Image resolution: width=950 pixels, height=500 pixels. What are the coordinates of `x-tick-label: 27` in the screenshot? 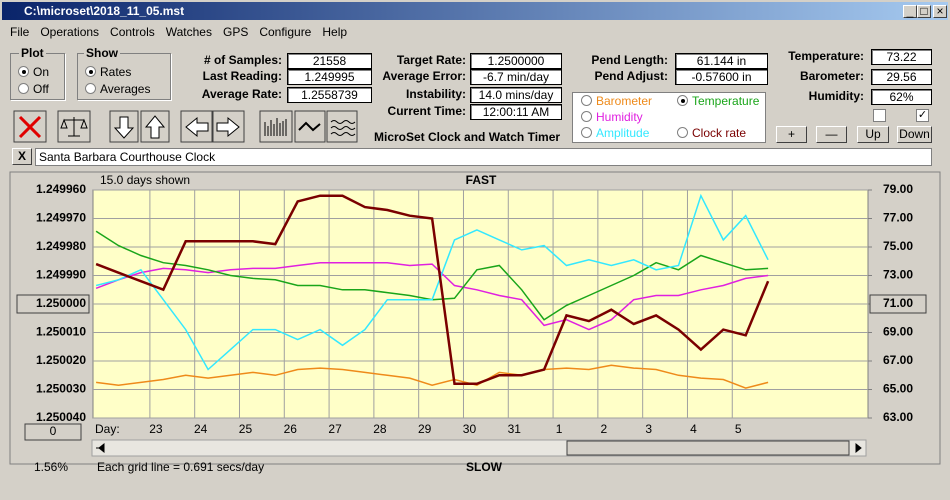 It's located at (335, 429).